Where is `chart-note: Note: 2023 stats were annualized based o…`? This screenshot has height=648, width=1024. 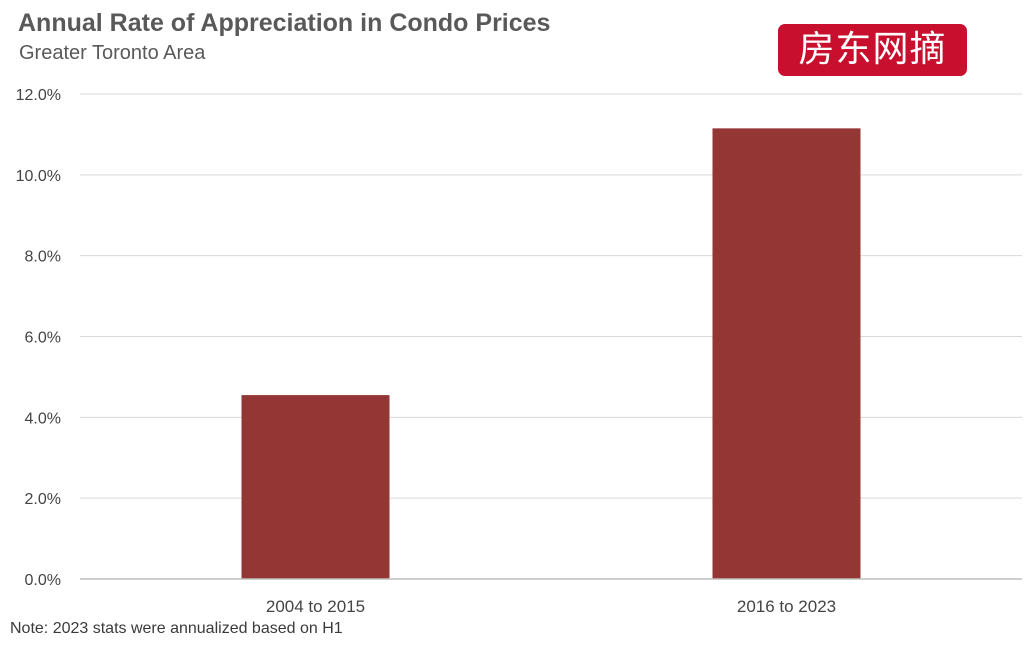
chart-note: Note: 2023 stats were annualized based o… is located at coordinates (176, 628).